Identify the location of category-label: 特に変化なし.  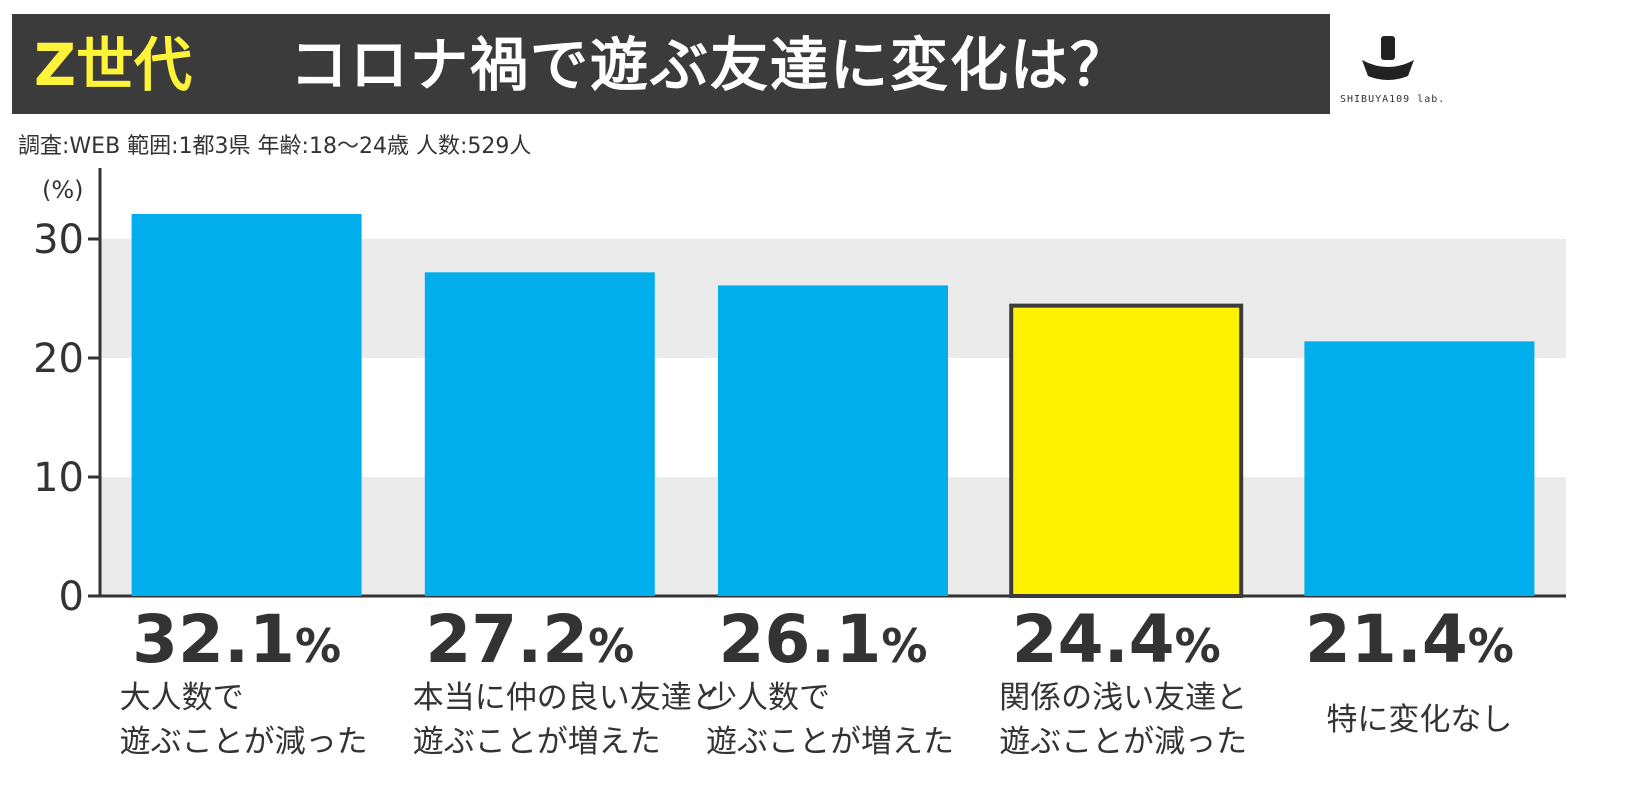
(1419, 720).